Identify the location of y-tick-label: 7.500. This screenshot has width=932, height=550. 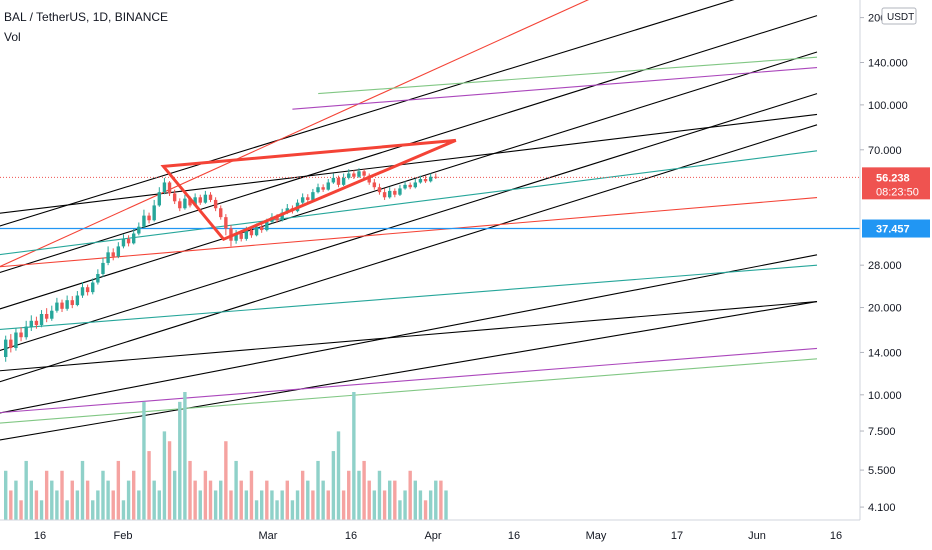
(882, 432).